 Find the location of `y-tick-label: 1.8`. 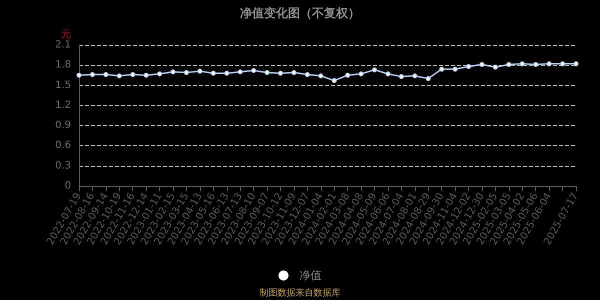

y-tick-label: 1.8 is located at coordinates (63, 65).